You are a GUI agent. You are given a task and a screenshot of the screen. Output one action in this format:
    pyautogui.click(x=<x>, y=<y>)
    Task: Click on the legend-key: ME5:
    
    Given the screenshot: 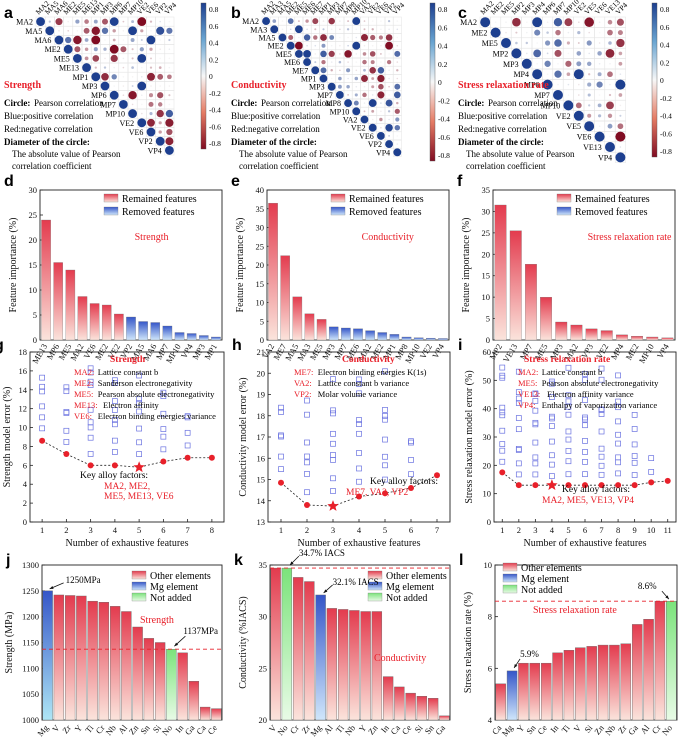 What is the action you would take?
    pyautogui.click(x=83, y=394)
    